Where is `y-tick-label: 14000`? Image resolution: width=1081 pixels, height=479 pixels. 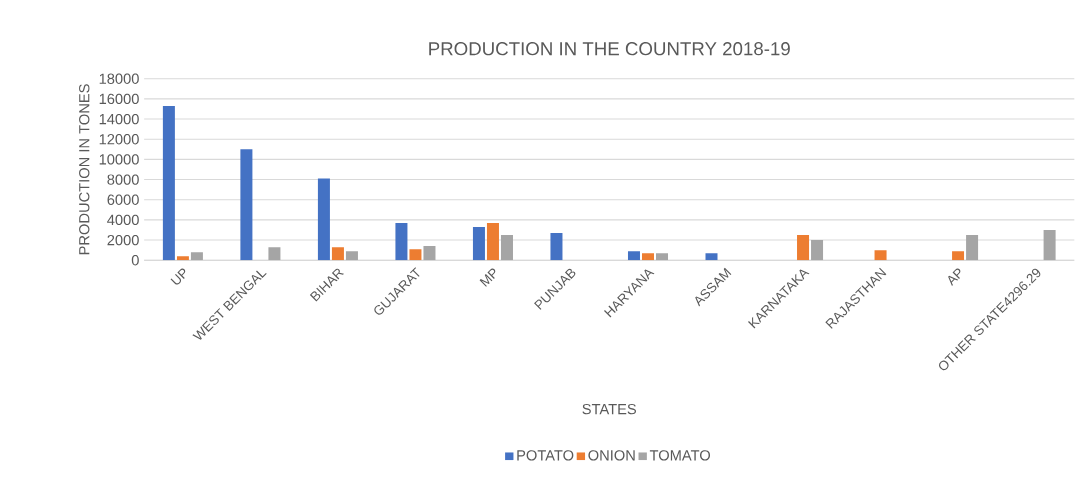 y-tick-label: 14000 is located at coordinates (119, 119).